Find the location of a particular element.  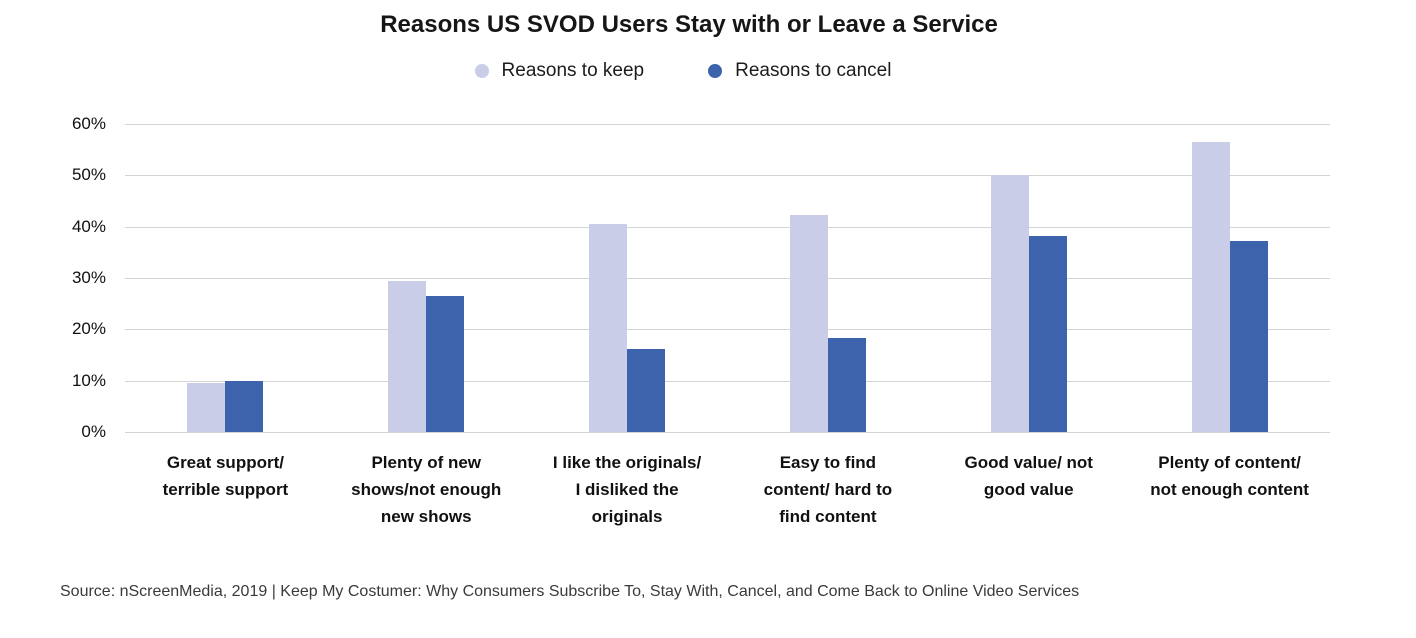

legend-item-keep: Reasons to keep is located at coordinates (559, 71).